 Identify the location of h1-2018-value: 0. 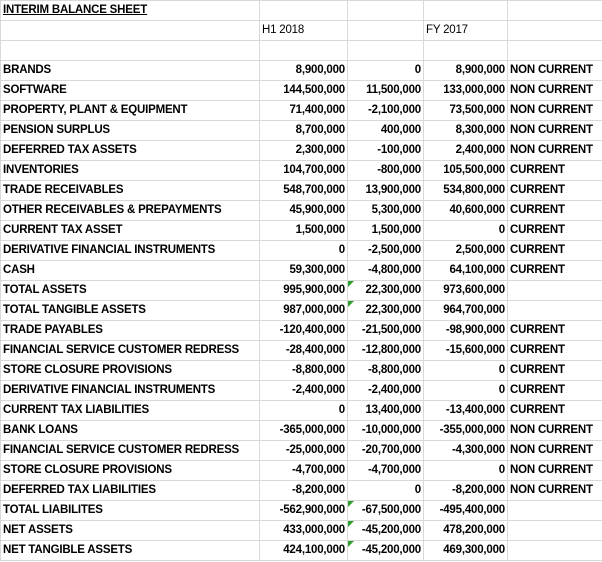
(303, 410).